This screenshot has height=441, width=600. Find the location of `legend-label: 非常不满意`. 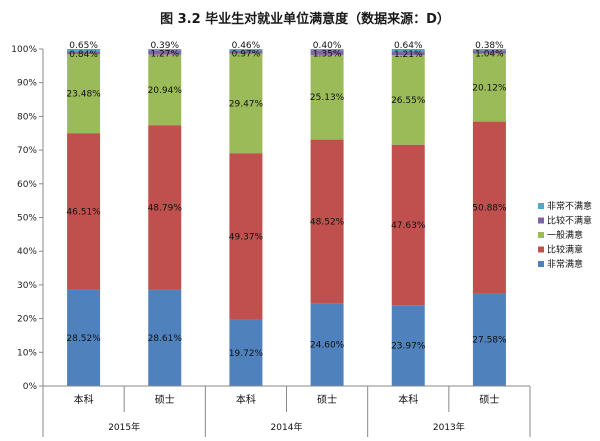

legend-label: 非常不满意 is located at coordinates (569, 206).